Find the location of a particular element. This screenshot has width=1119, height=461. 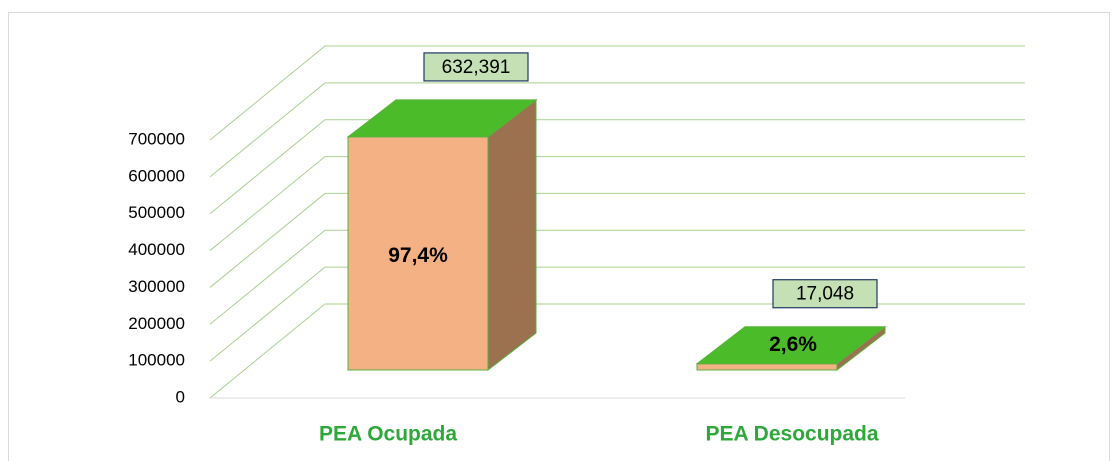

y-tick-label: 300000 is located at coordinates (156, 286).